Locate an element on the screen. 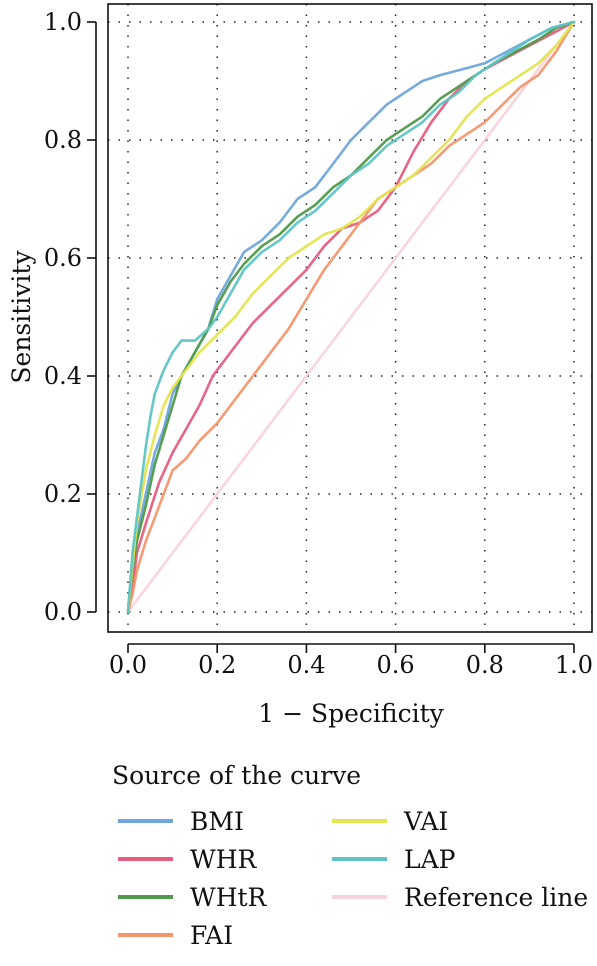 This screenshot has width=597, height=966. x-tick-label-1: 0.2 is located at coordinates (217, 665).